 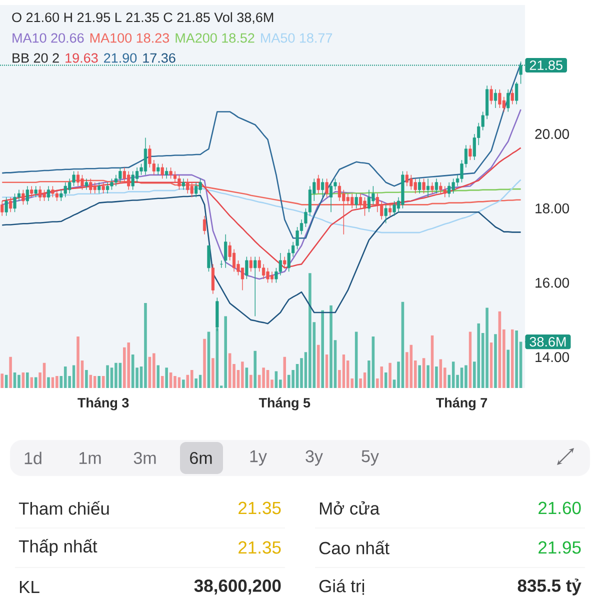 What do you see at coordinates (35, 58) in the screenshot?
I see `annotation: BB 20 2` at bounding box center [35, 58].